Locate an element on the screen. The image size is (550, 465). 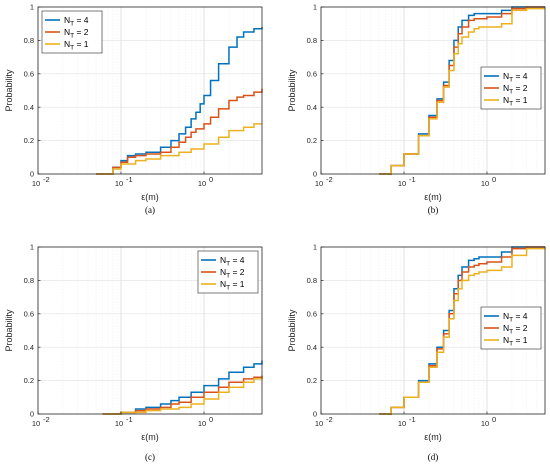
panel-caption: (b) is located at coordinates (433, 210).